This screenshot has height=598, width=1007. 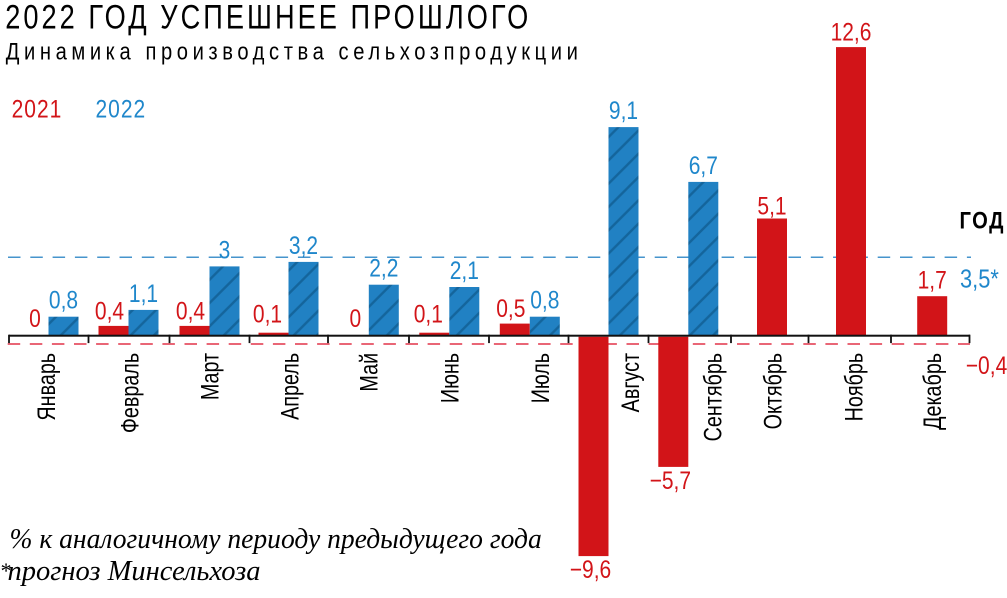 What do you see at coordinates (369, 372) in the screenshot?
I see `svg-text: Май` at bounding box center [369, 372].